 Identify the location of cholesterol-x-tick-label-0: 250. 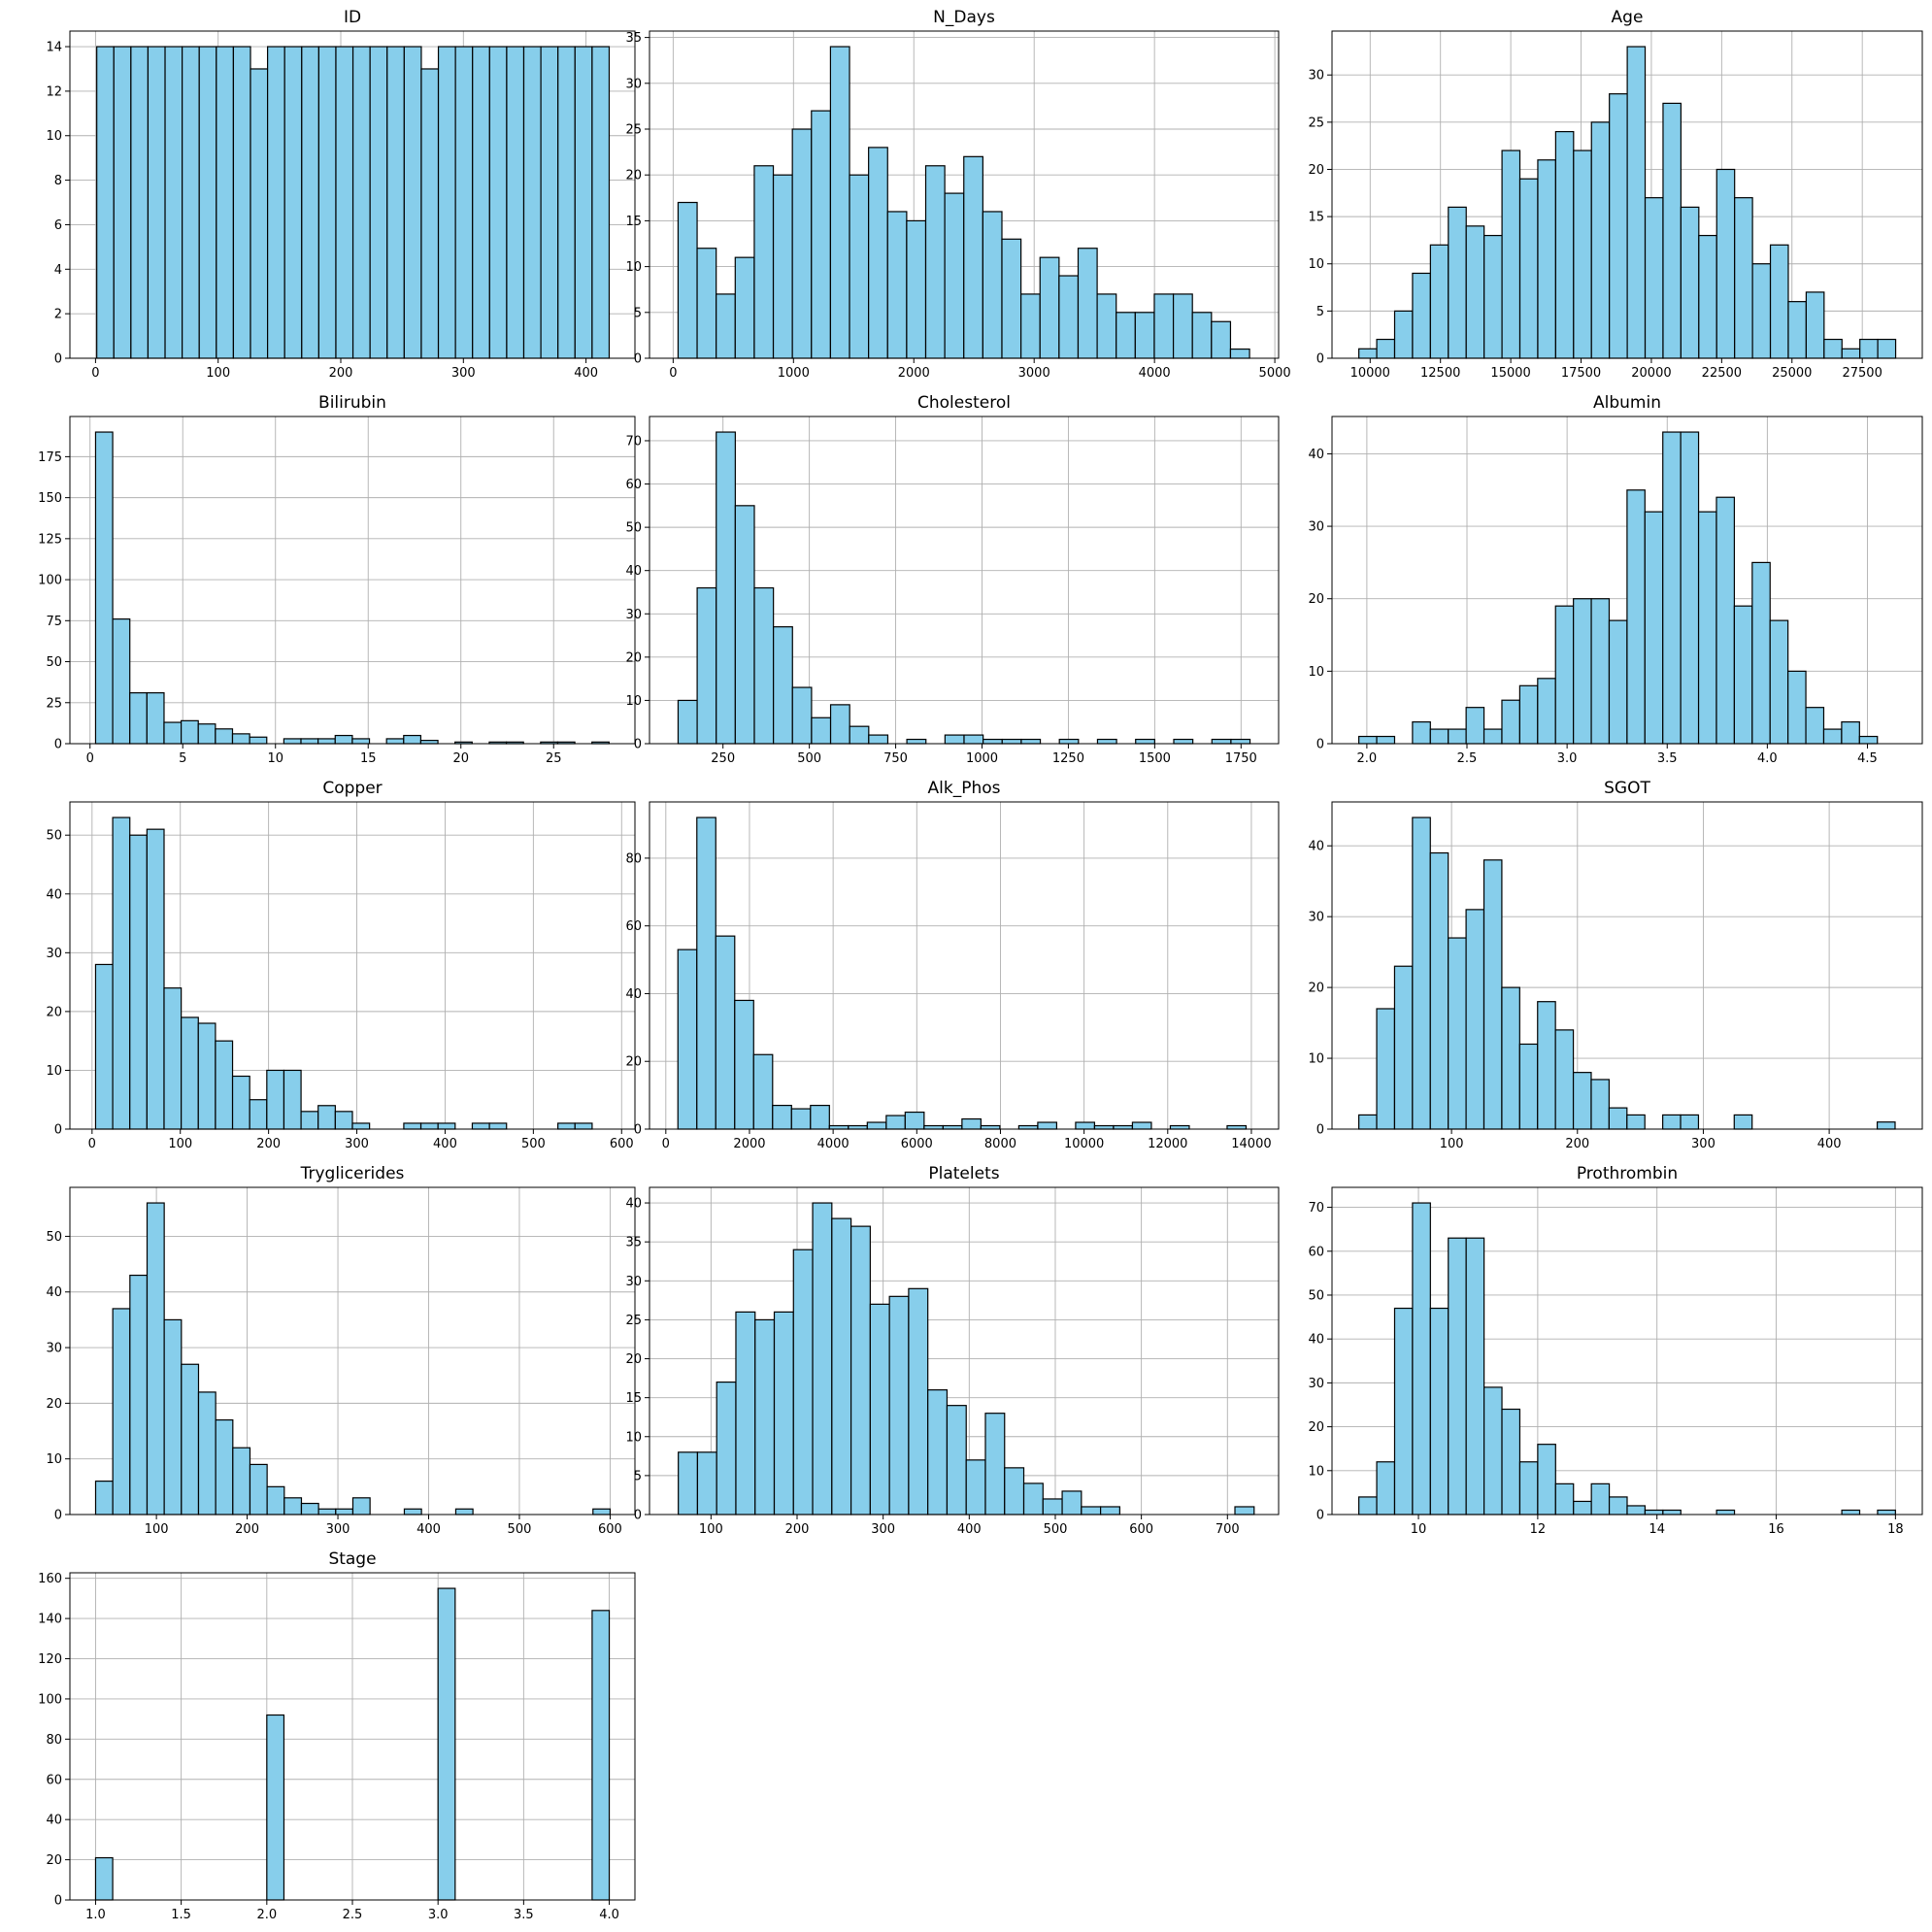
(723, 758).